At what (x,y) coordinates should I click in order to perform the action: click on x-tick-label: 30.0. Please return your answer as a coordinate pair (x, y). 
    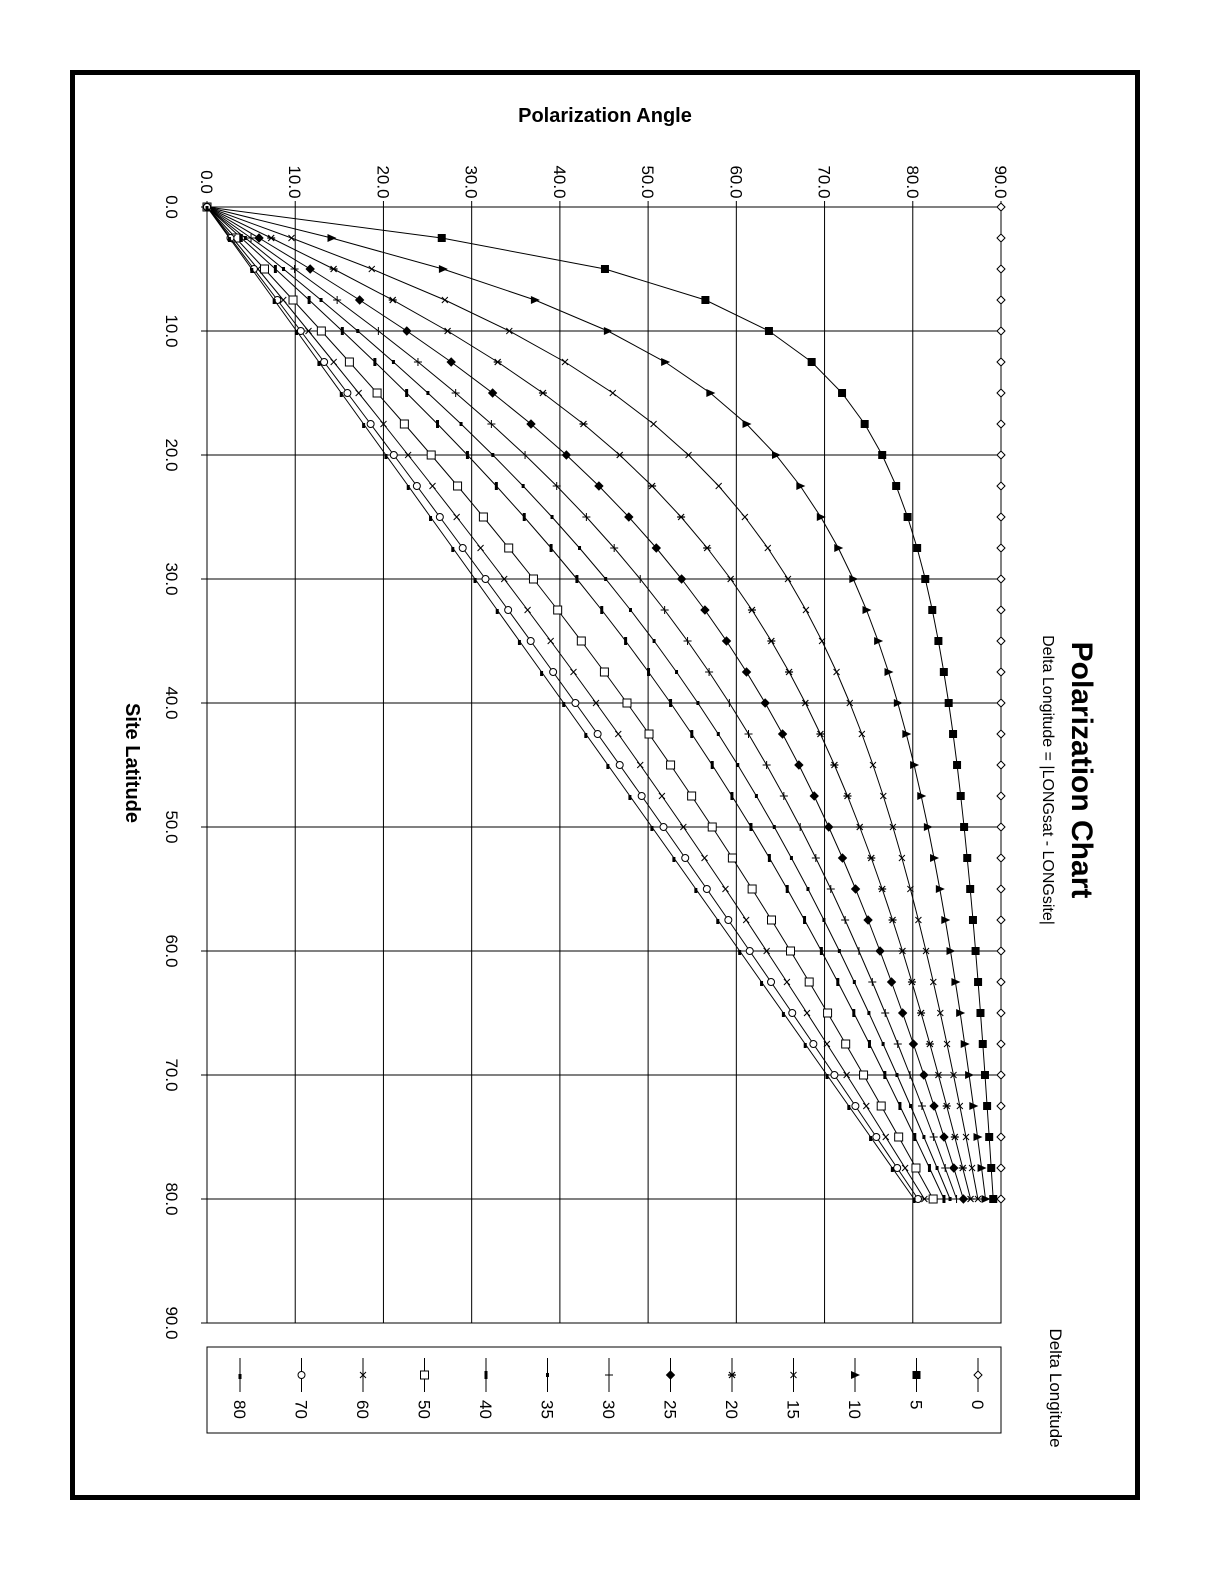
    Looking at the image, I should click on (171, 578).